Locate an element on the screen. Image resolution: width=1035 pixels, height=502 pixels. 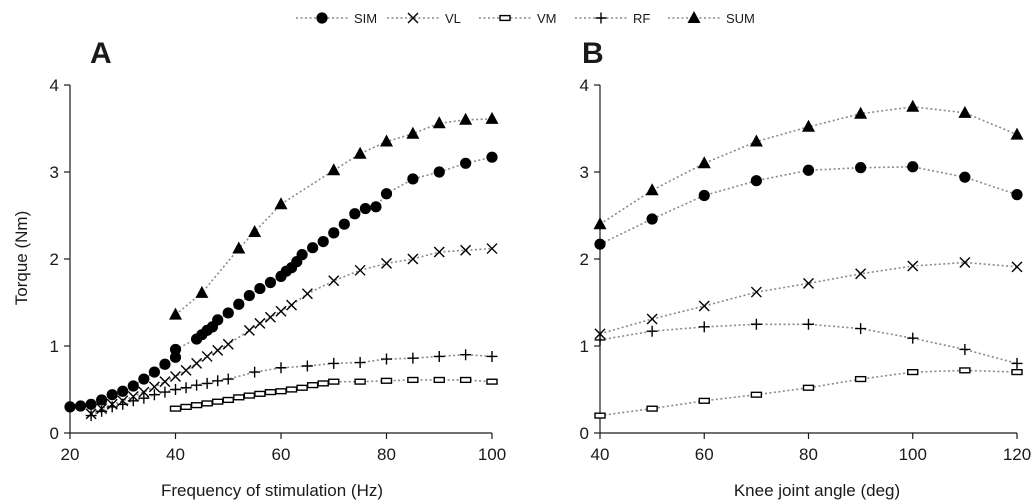
panel-b-y-tick-label: 2 is located at coordinates (584, 259).